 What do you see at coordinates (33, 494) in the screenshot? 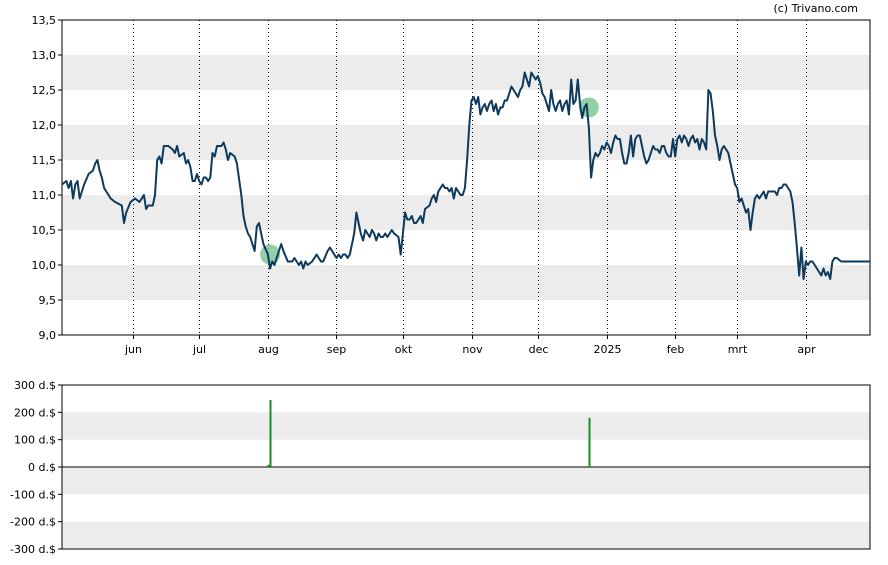
I see `y-tick-label: -100 d.$` at bounding box center [33, 494].